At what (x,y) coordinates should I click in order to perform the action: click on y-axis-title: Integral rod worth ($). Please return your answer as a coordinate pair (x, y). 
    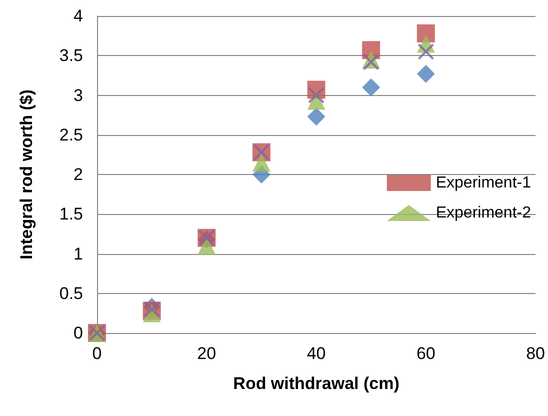
    Looking at the image, I should click on (26, 175).